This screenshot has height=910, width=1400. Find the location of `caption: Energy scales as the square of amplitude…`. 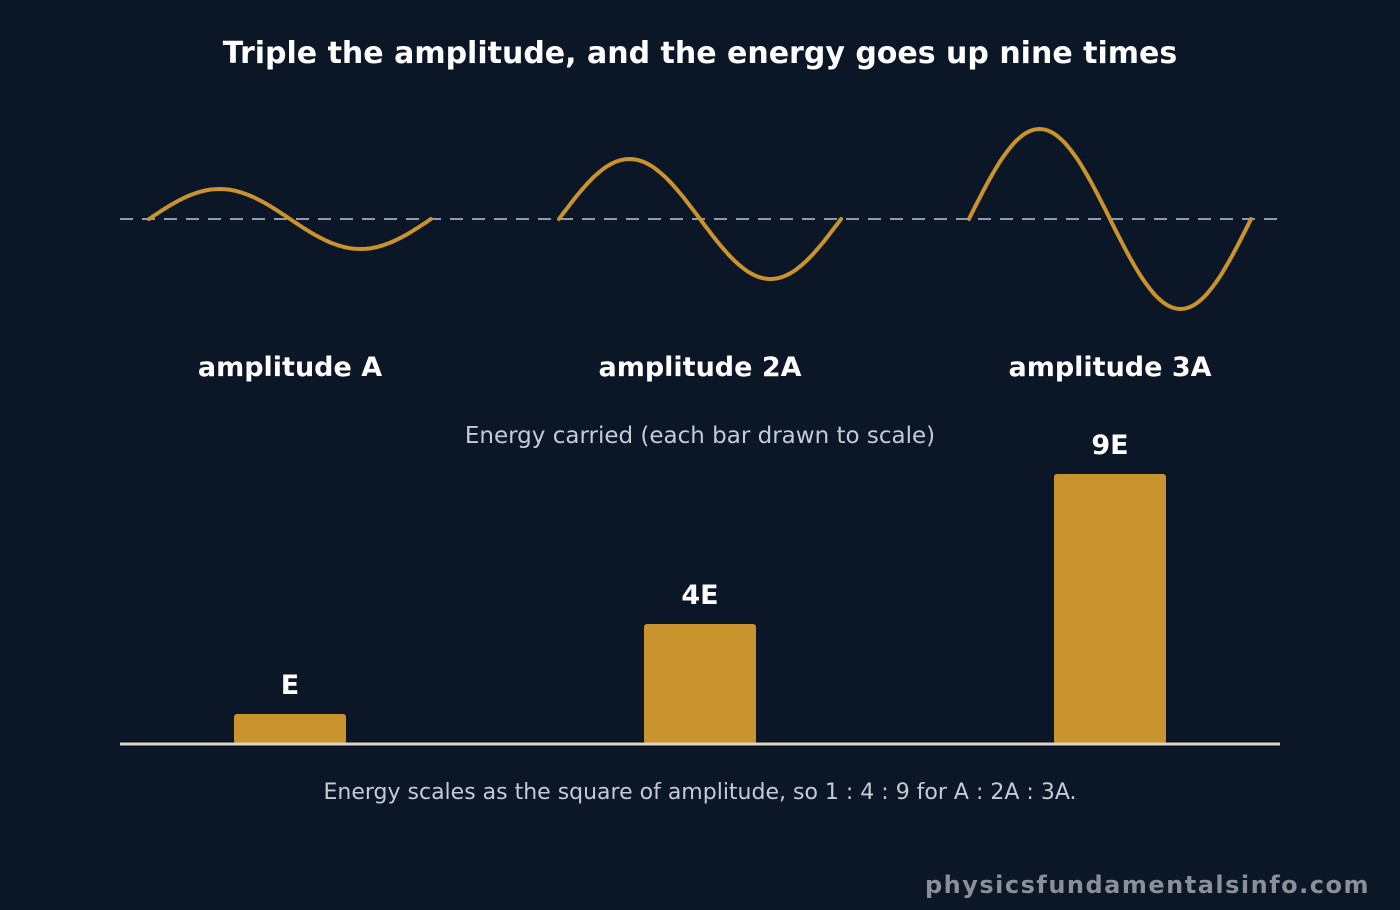

caption: Energy scales as the square of amplitude… is located at coordinates (700, 792).